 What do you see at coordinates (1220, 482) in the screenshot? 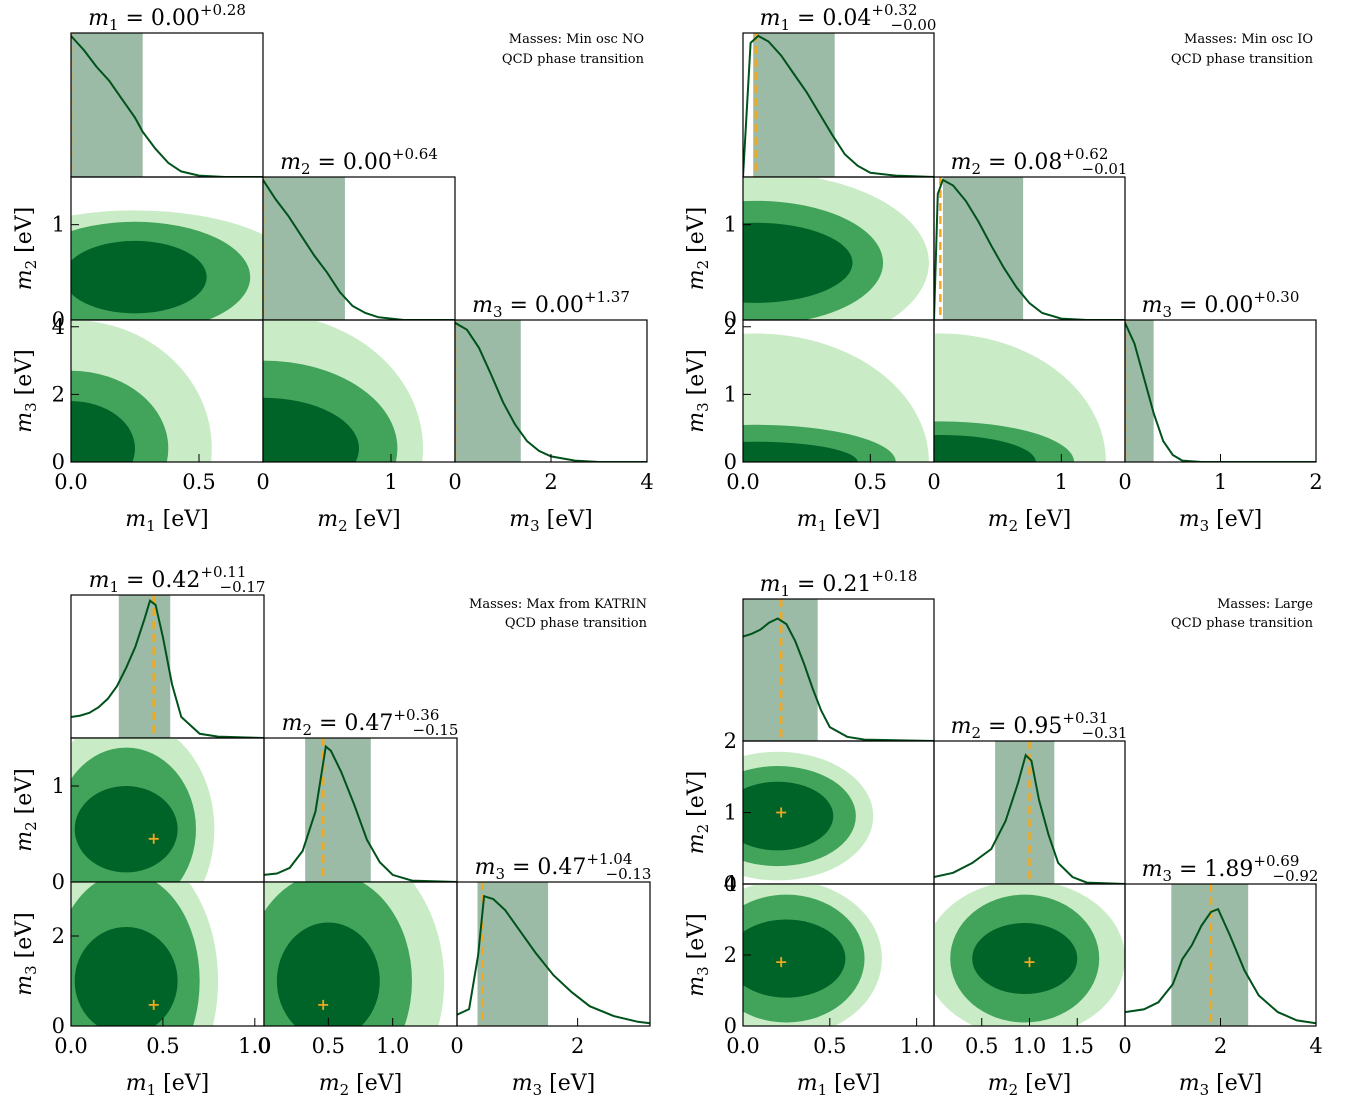
I see `x-tick-label: 1` at bounding box center [1220, 482].